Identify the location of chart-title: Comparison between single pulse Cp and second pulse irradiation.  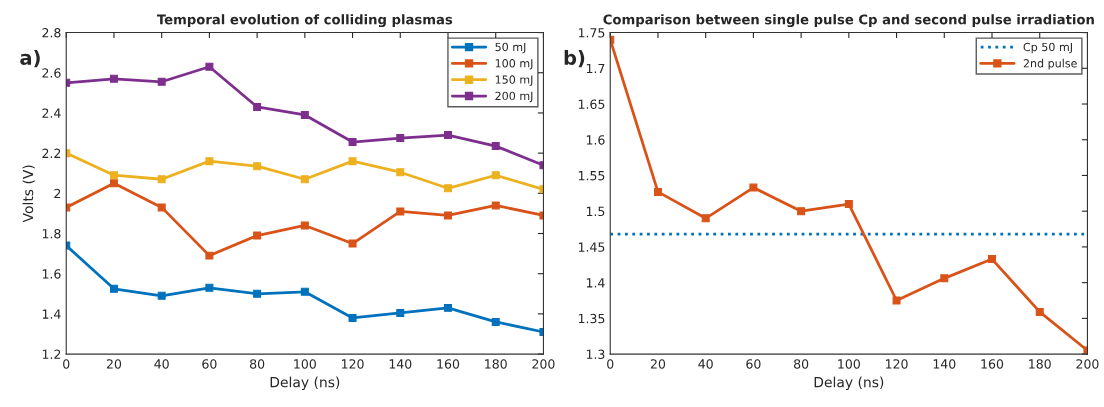
(848, 21).